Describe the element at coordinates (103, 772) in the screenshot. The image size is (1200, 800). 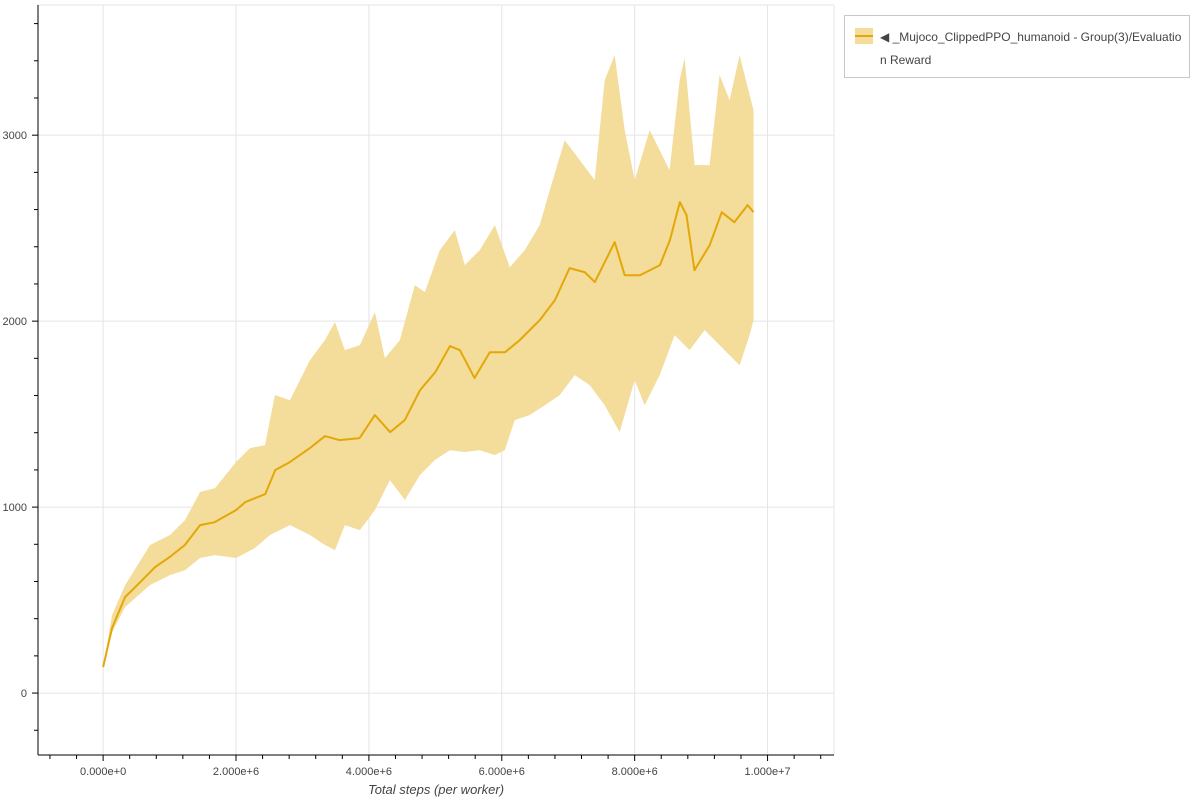
I see `x-tick-label: 0.000e+0` at that location.